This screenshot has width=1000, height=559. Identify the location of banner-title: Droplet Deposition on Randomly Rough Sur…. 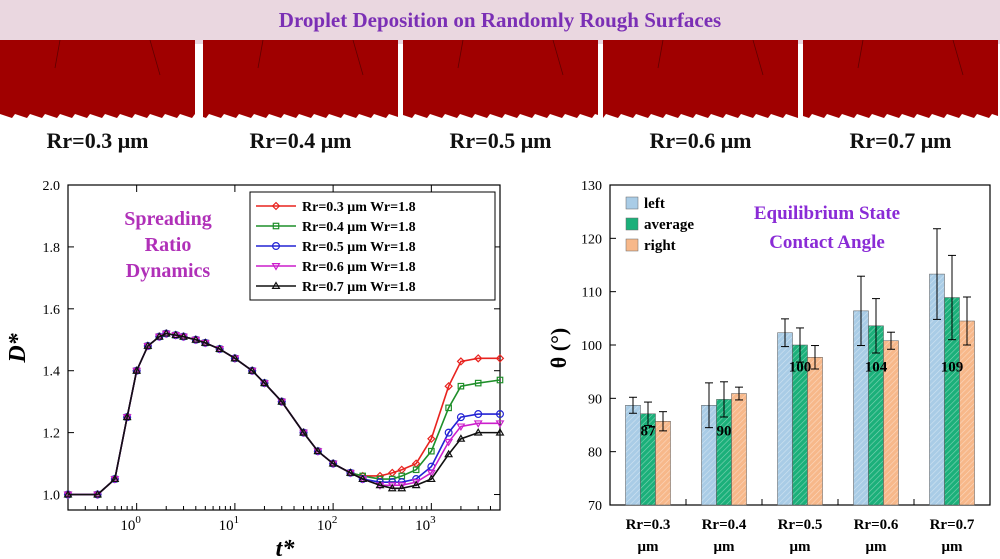
(500, 20).